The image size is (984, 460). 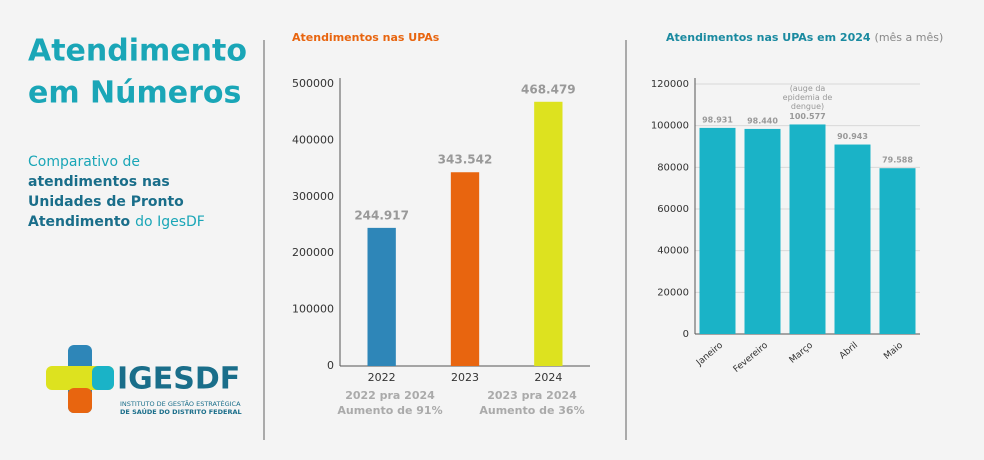 I want to click on description: Atendimento do IgesDF, so click(x=116, y=222).